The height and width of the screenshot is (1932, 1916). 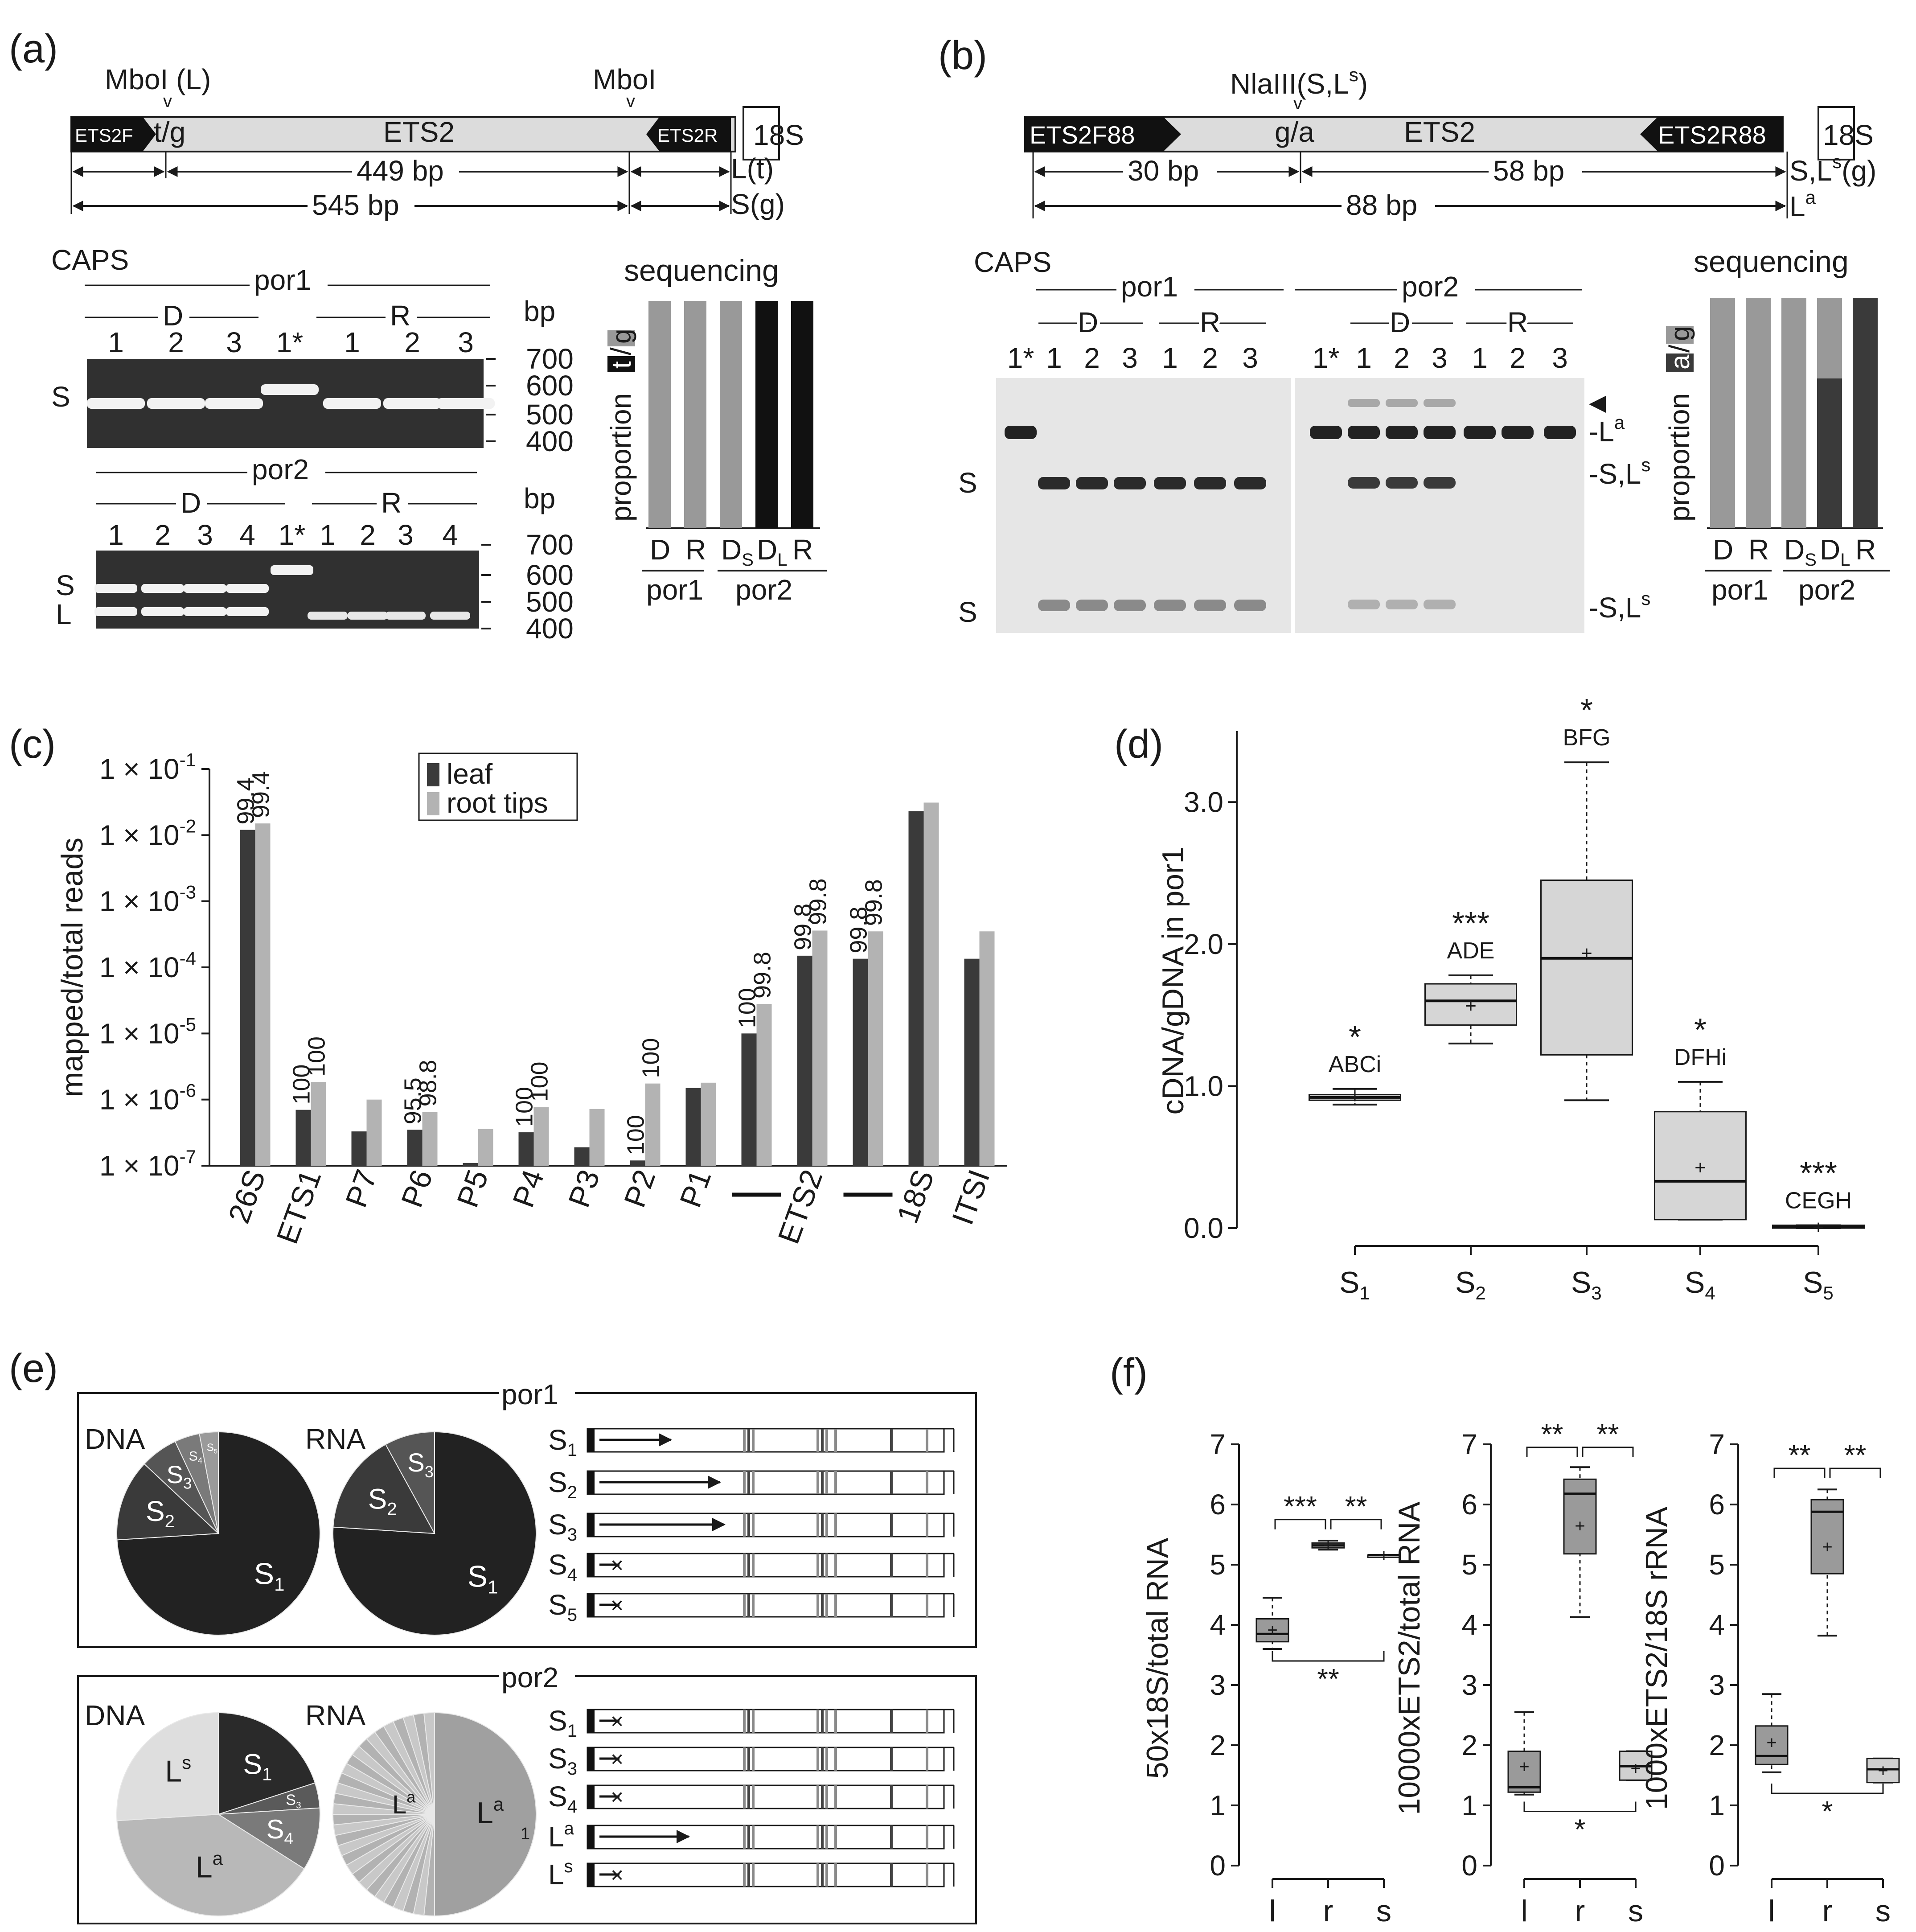 I want to click on ets2r88-label: ETS2R88, so click(x=1712, y=135).